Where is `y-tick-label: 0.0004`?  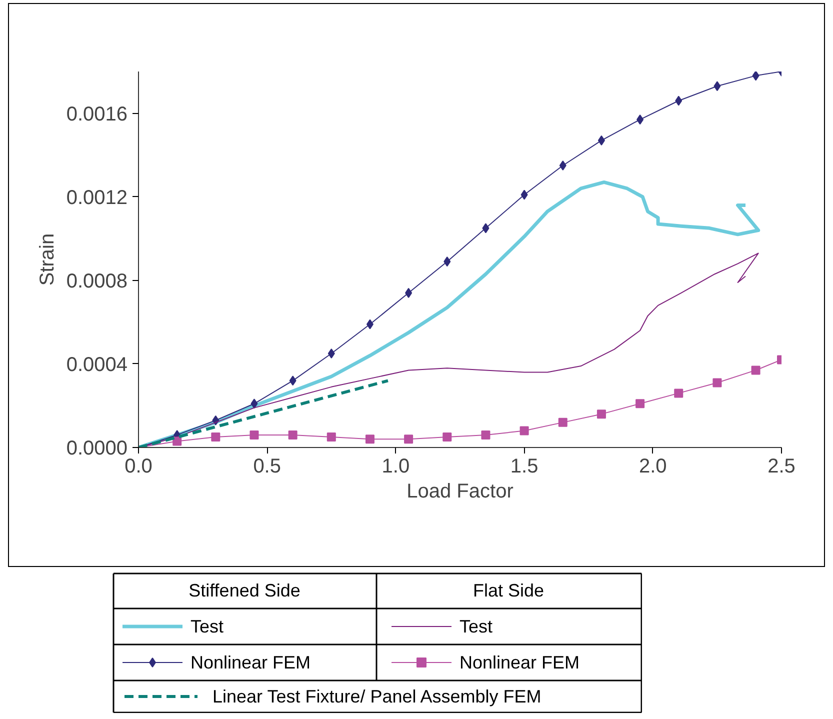 y-tick-label: 0.0004 is located at coordinates (97, 365).